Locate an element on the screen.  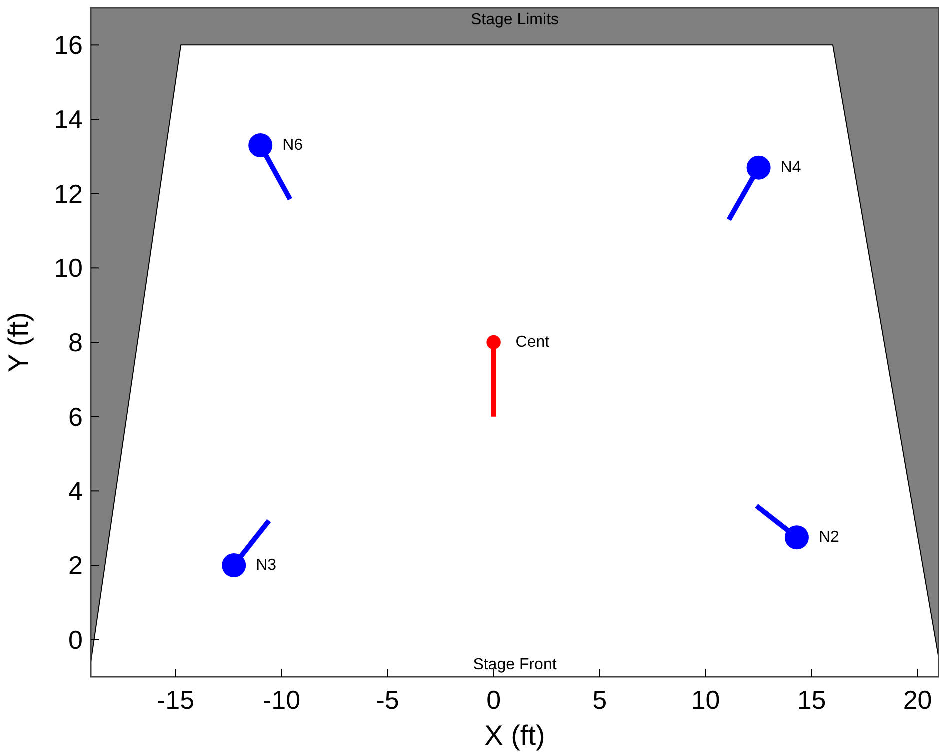
y-tick-label: 6 is located at coordinates (75, 417).